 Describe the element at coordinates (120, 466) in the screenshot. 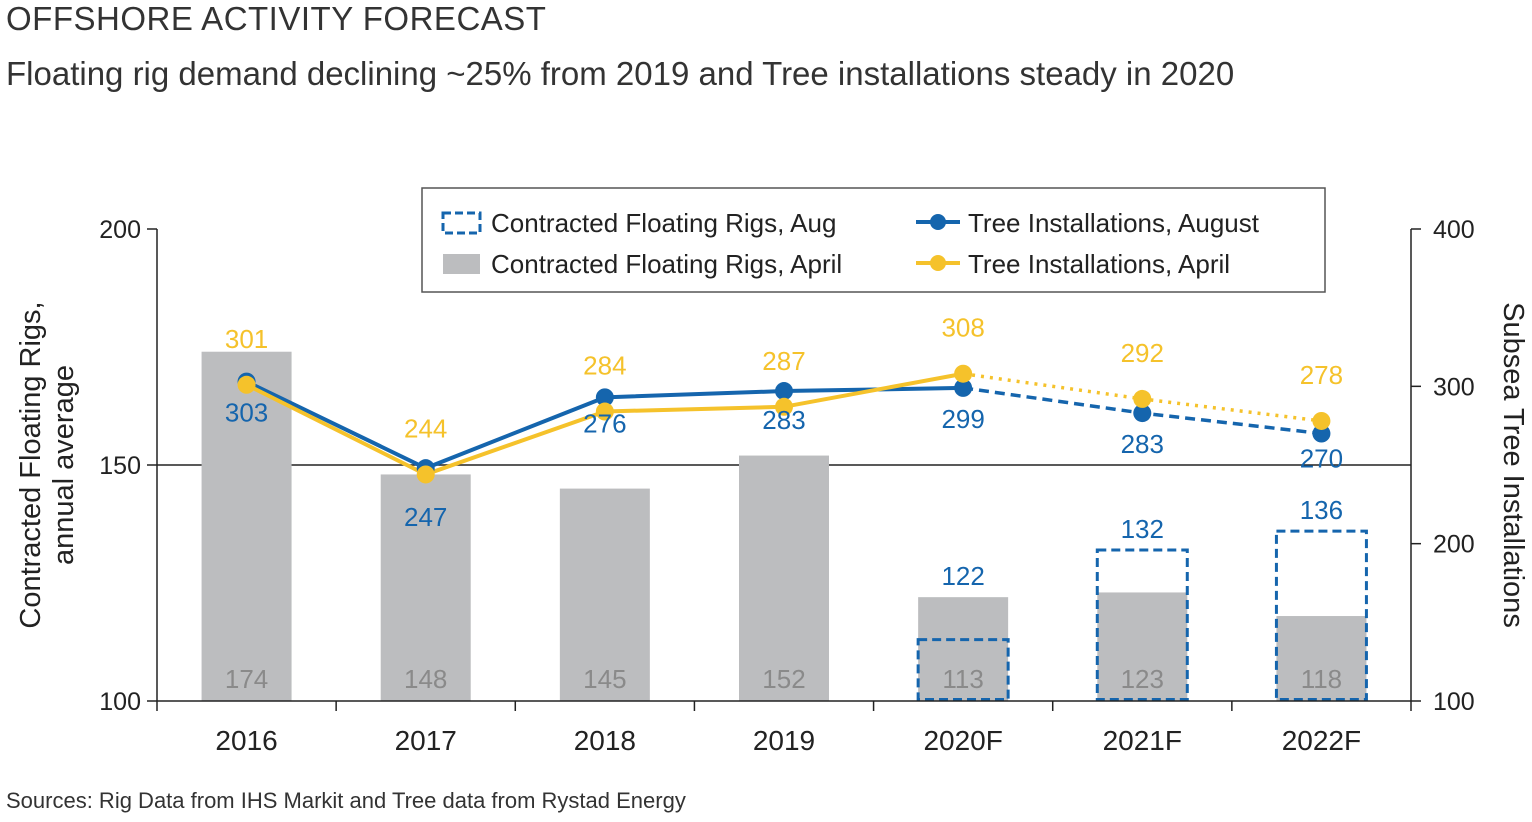

I see `left-tick-label-150: 150` at that location.